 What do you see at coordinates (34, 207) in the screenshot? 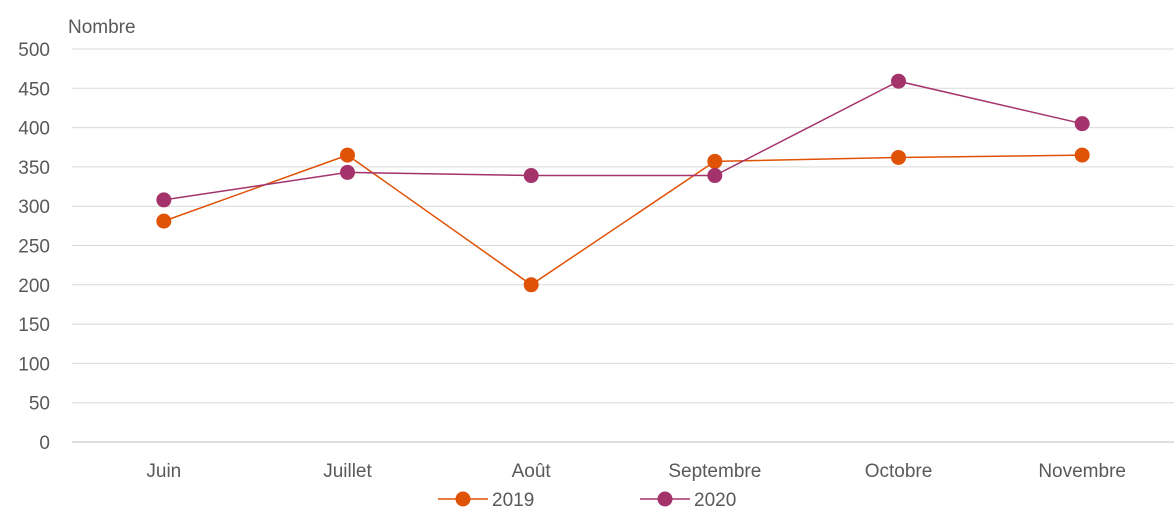
I see `y-tick-label: 300` at bounding box center [34, 207].